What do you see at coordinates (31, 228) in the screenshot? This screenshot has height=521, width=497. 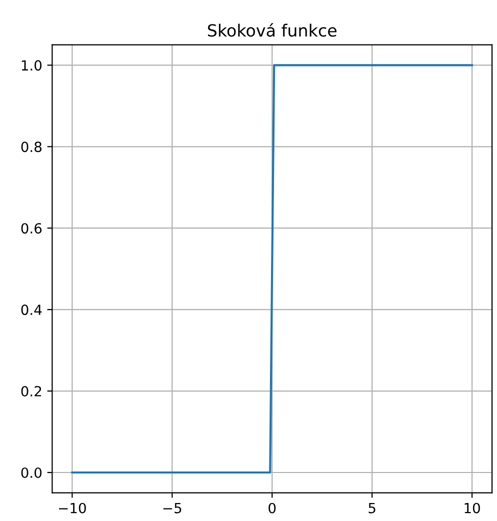 I see `y-tick-label: 0.6` at bounding box center [31, 228].